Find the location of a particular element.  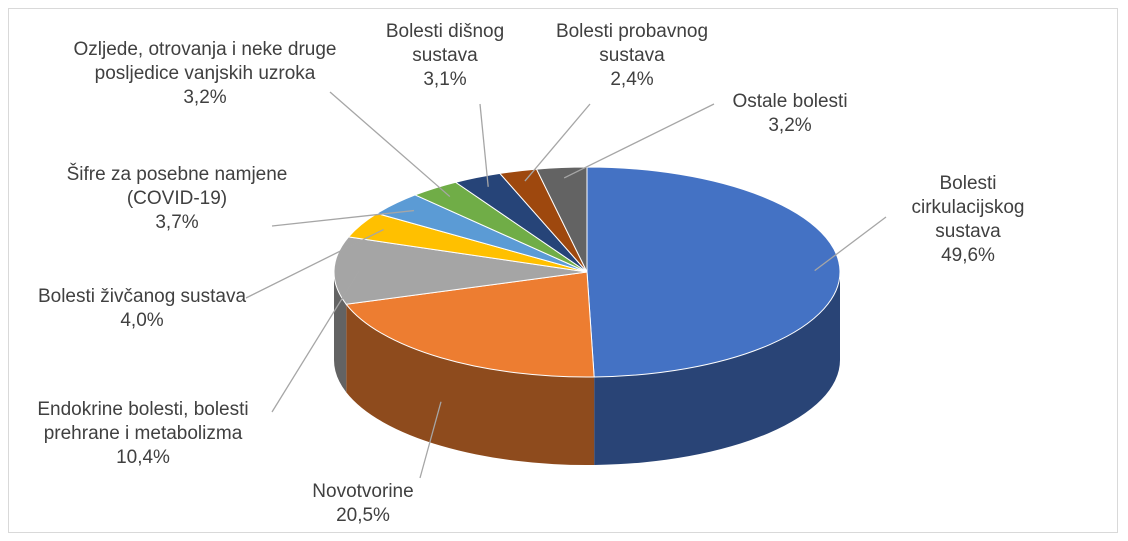

value-label: 20,5% is located at coordinates (363, 515).